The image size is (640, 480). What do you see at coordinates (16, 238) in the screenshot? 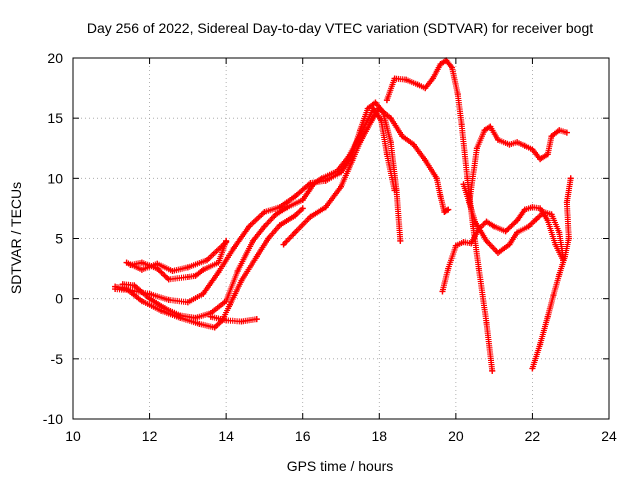
I see `y-axis-label: SDTVAR / TECUs` at bounding box center [16, 238].